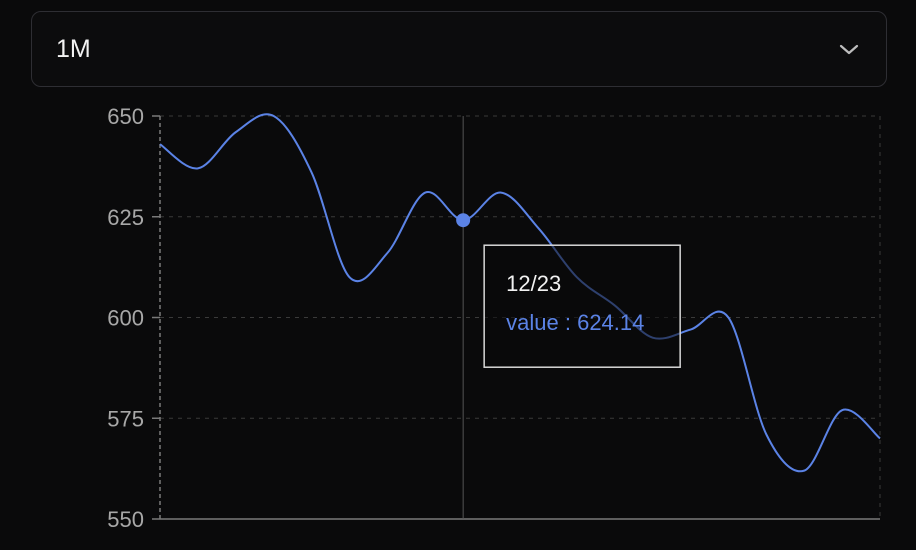  I want to click on tooltip-box, so click(582, 306).